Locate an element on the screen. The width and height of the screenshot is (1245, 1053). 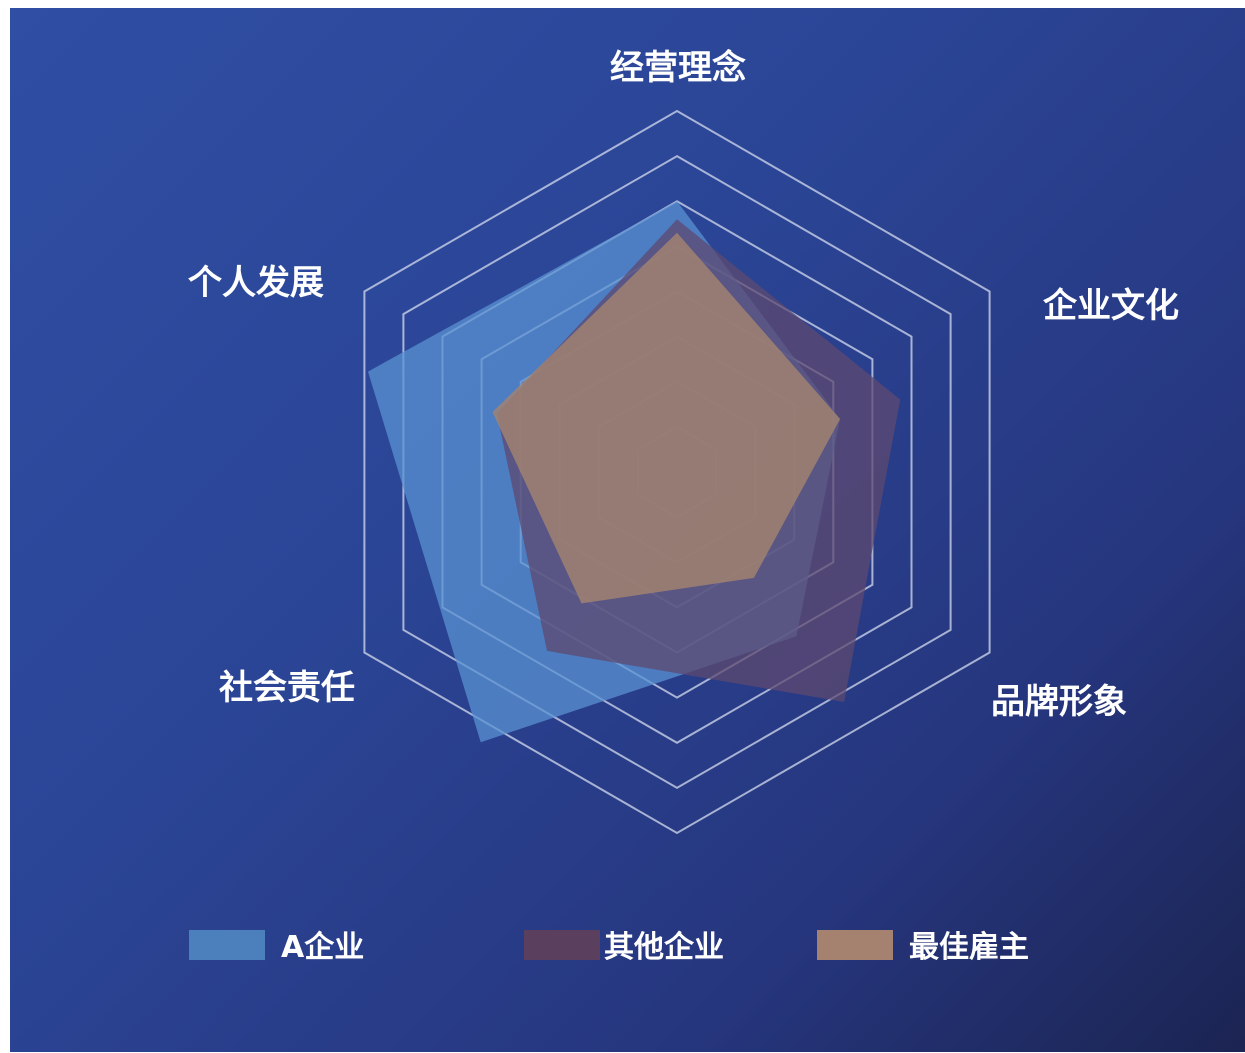
legend-label-best-employer: 最佳雇主 is located at coordinates (969, 947).